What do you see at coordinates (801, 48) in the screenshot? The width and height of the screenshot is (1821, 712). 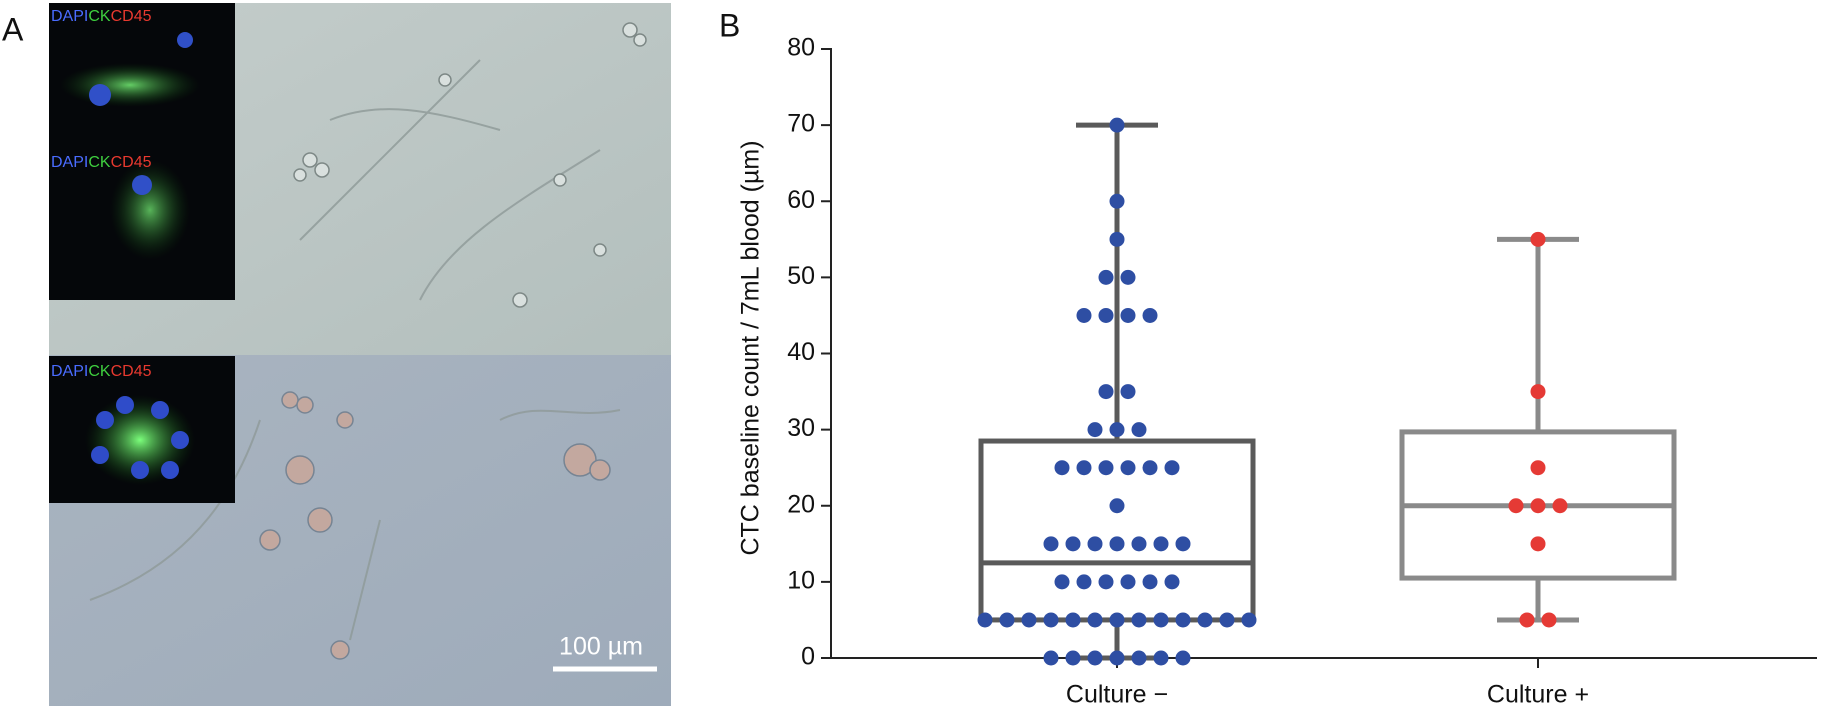 I see `y-tick-label: 80` at bounding box center [801, 48].